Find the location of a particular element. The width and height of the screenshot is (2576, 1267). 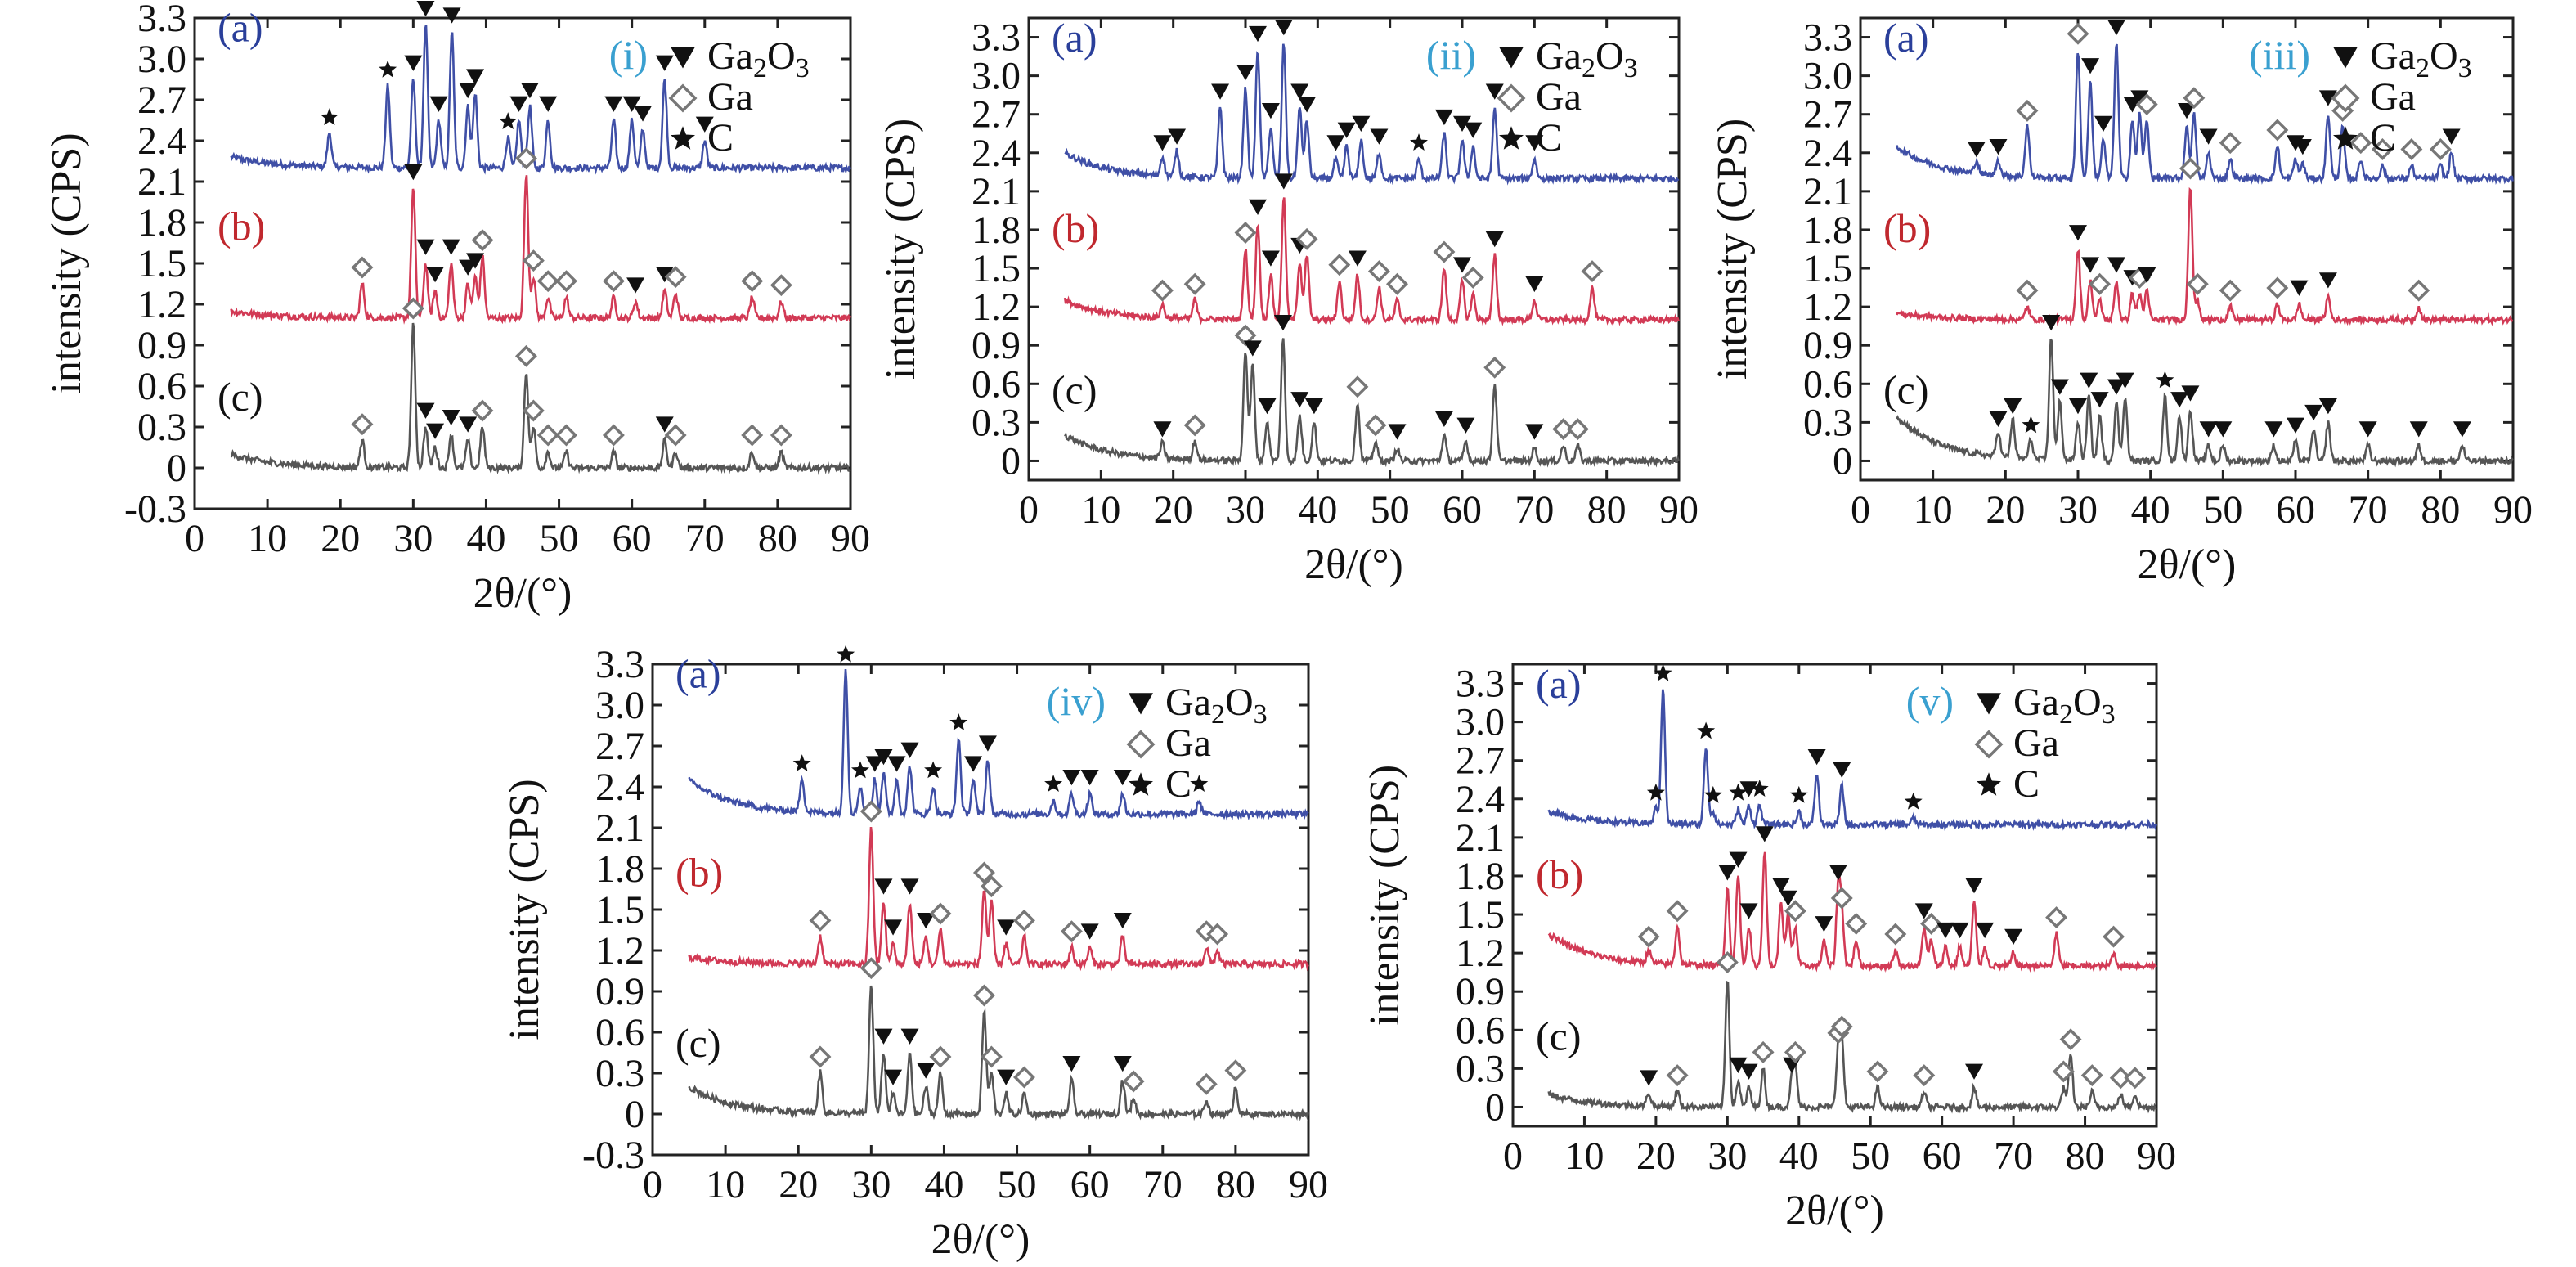

trace-b: (b) is located at coordinates (2198, 242).